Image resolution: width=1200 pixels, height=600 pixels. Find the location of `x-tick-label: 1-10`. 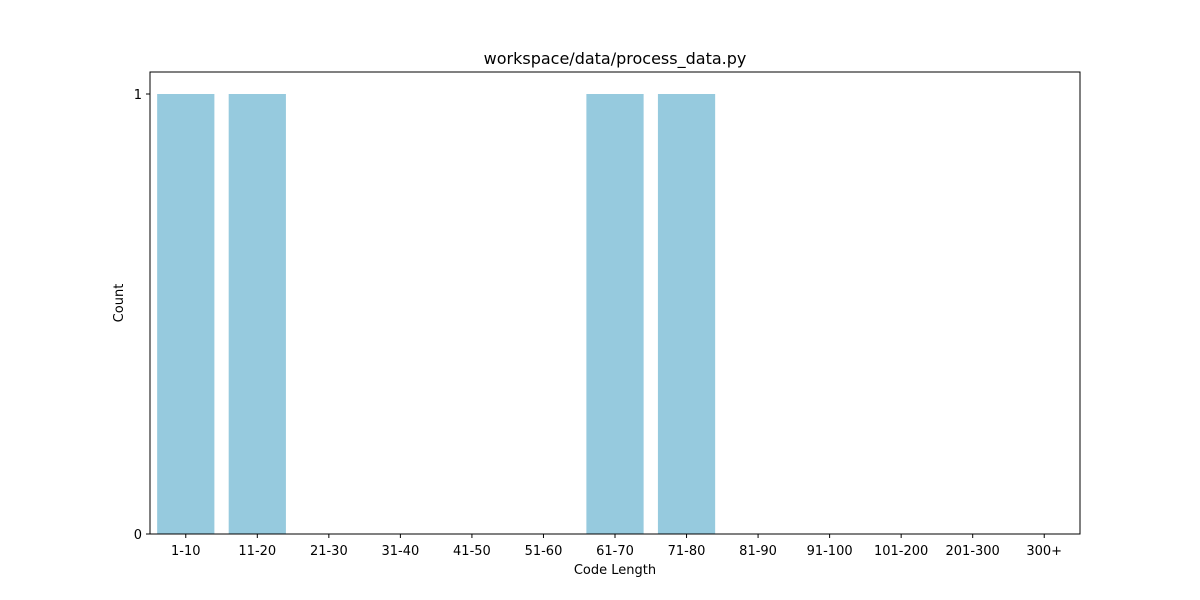

x-tick-label: 1-10 is located at coordinates (186, 551).